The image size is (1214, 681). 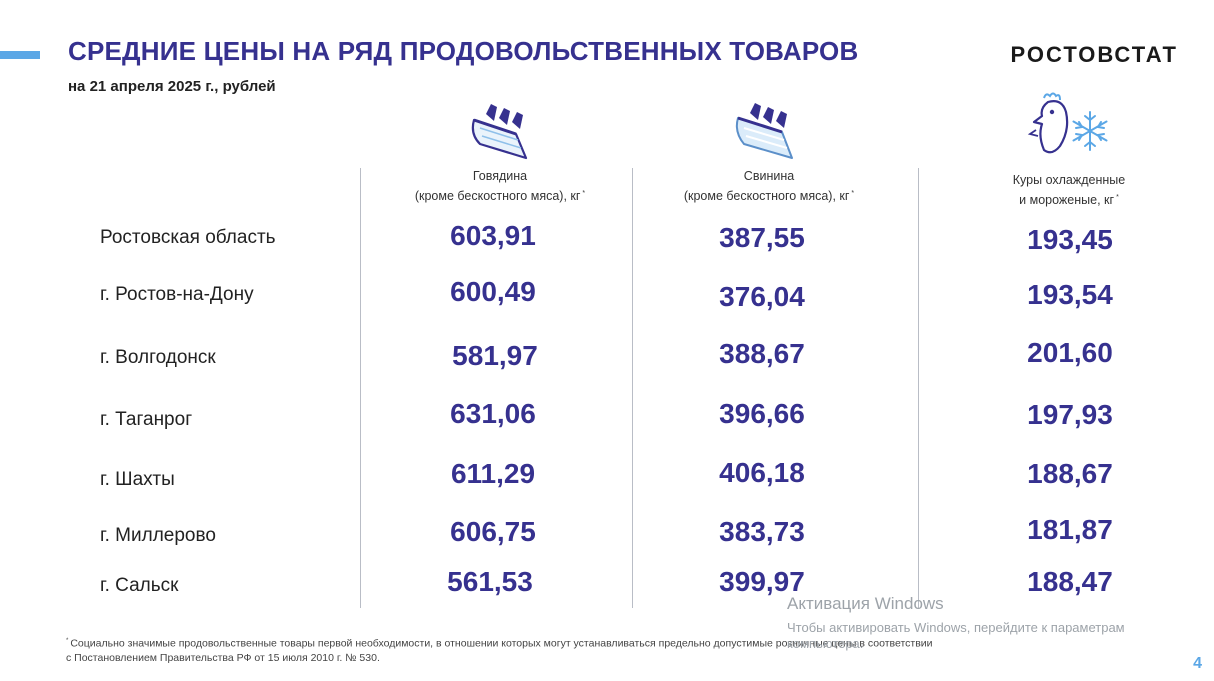 What do you see at coordinates (493, 413) in the screenshot?
I see `value-beef: 631,06` at bounding box center [493, 413].